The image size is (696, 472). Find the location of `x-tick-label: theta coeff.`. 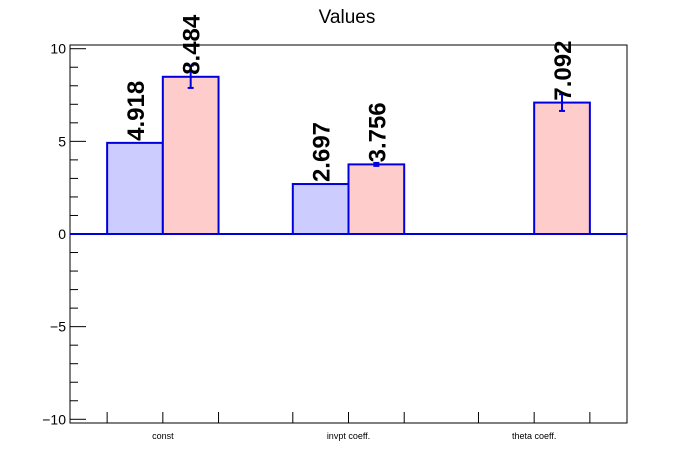

x-tick-label: theta coeff. is located at coordinates (534, 436).